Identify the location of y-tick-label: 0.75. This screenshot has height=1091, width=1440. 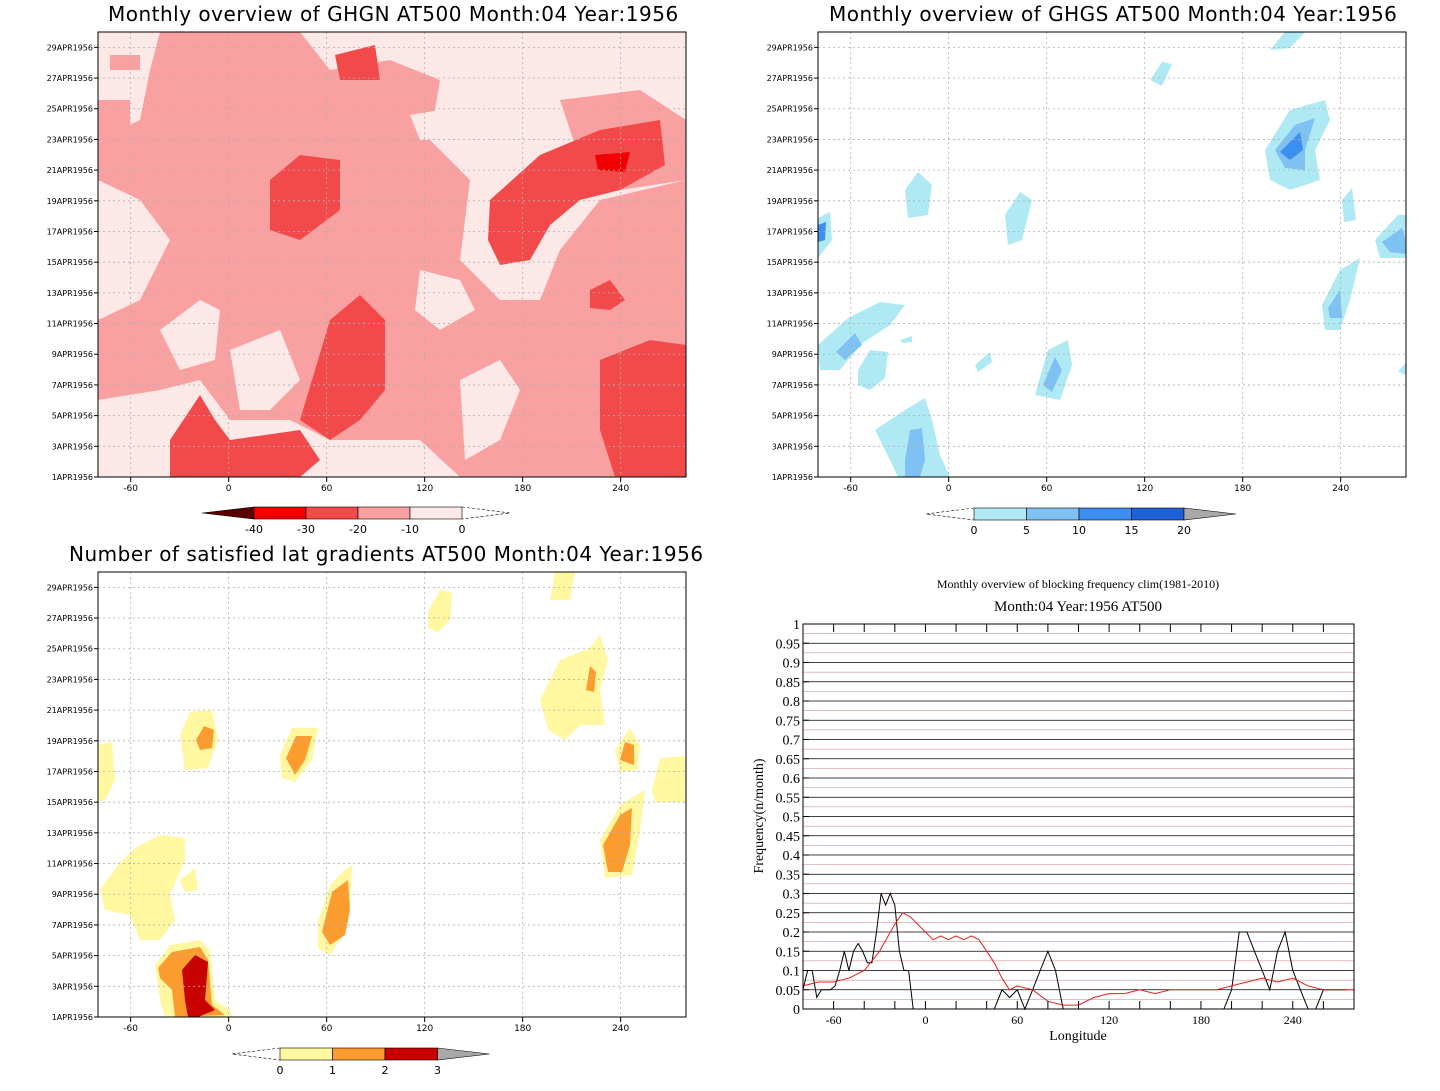
(788, 721).